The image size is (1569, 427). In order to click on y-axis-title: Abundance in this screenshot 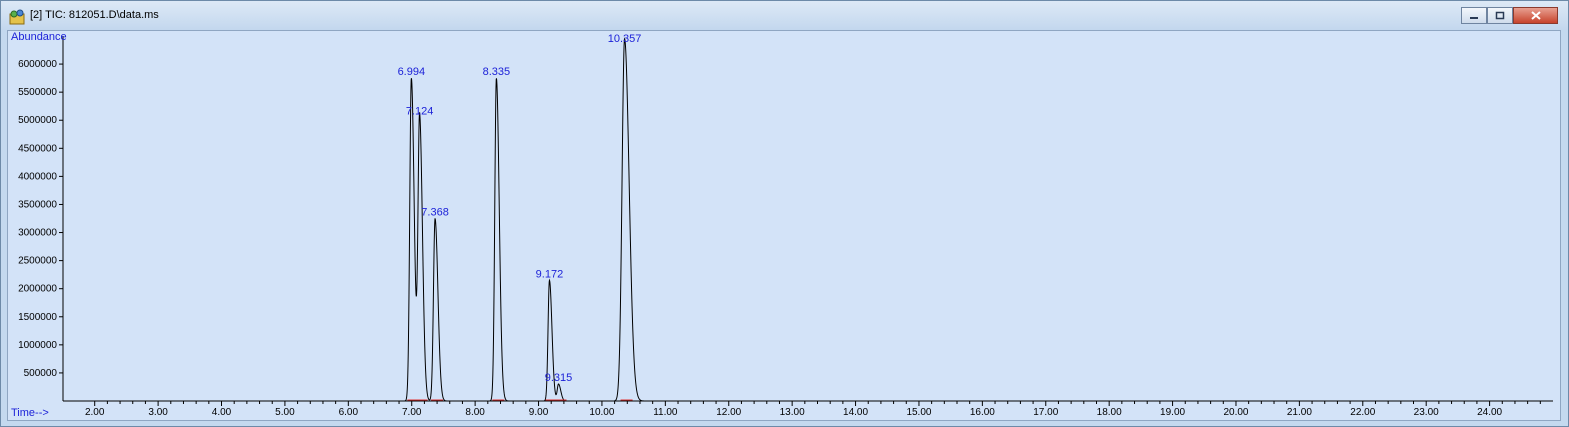, I will do `click(39, 37)`.